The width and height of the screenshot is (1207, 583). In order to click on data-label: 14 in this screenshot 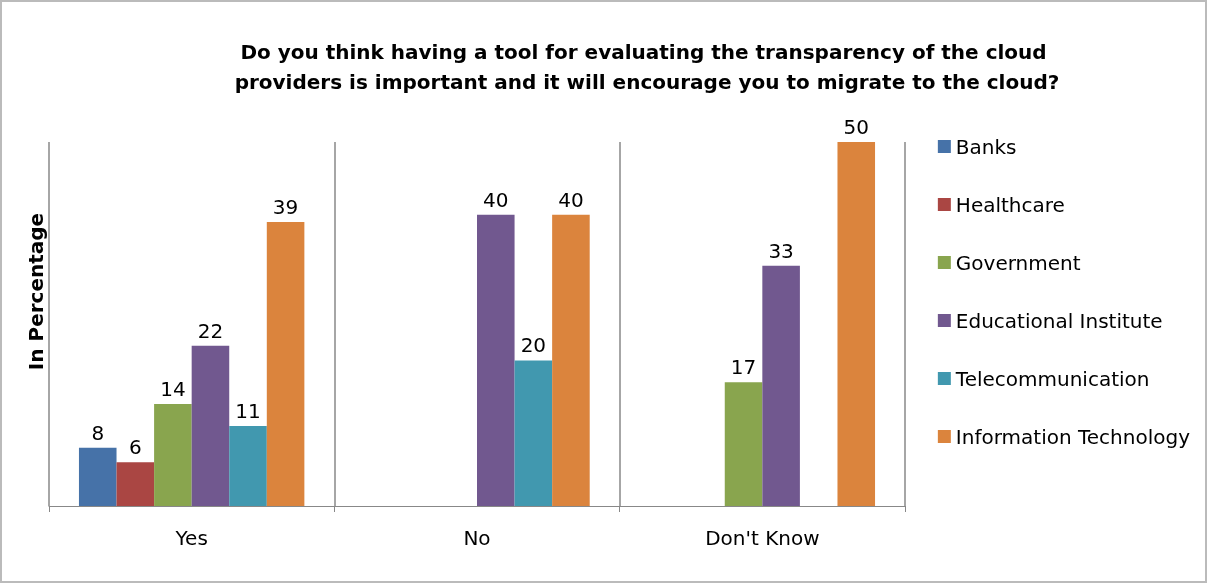, I will do `click(173, 389)`.